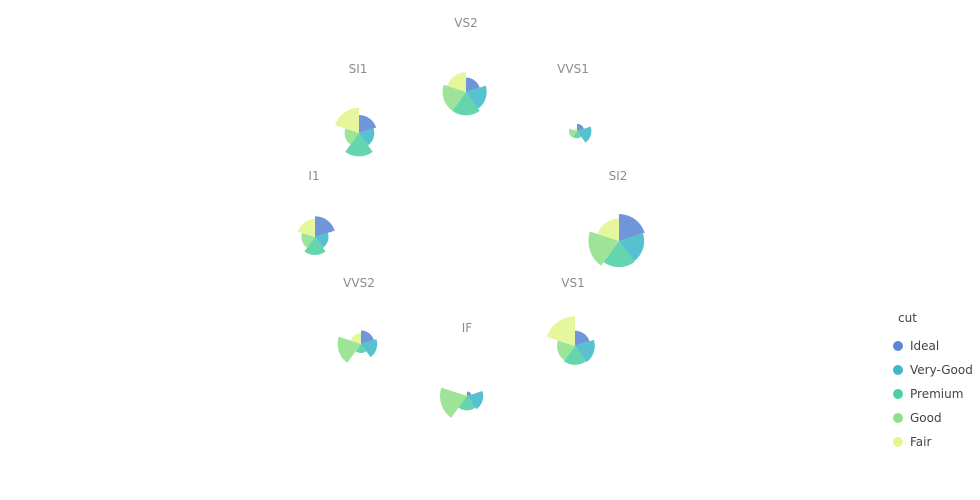 This screenshot has height=500, width=980. I want to click on clarity-label: VVS1, so click(573, 69).